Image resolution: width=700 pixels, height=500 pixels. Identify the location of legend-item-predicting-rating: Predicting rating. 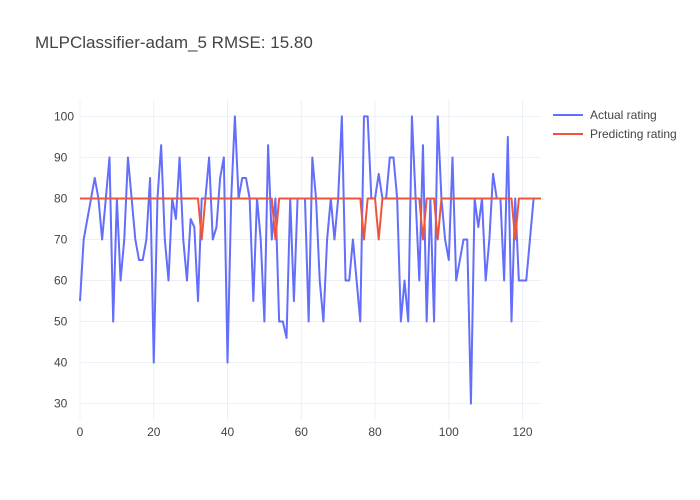
(615, 134).